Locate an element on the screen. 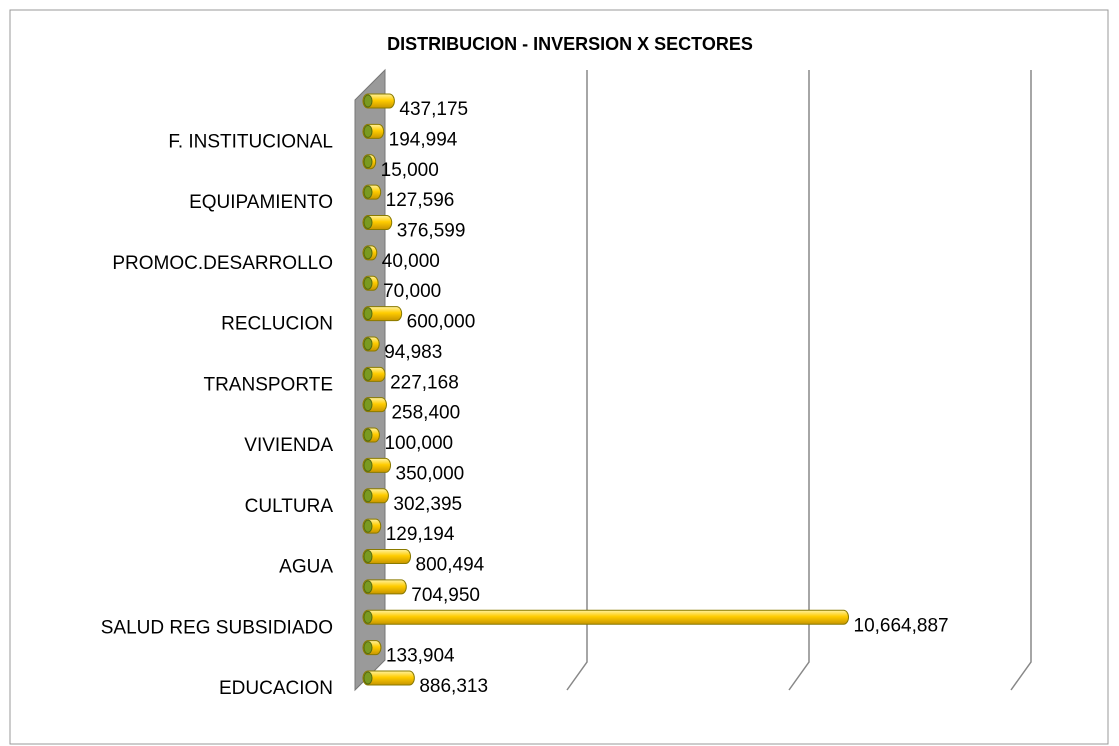 The height and width of the screenshot is (746, 1119). value-label: 704,950 is located at coordinates (445, 595).